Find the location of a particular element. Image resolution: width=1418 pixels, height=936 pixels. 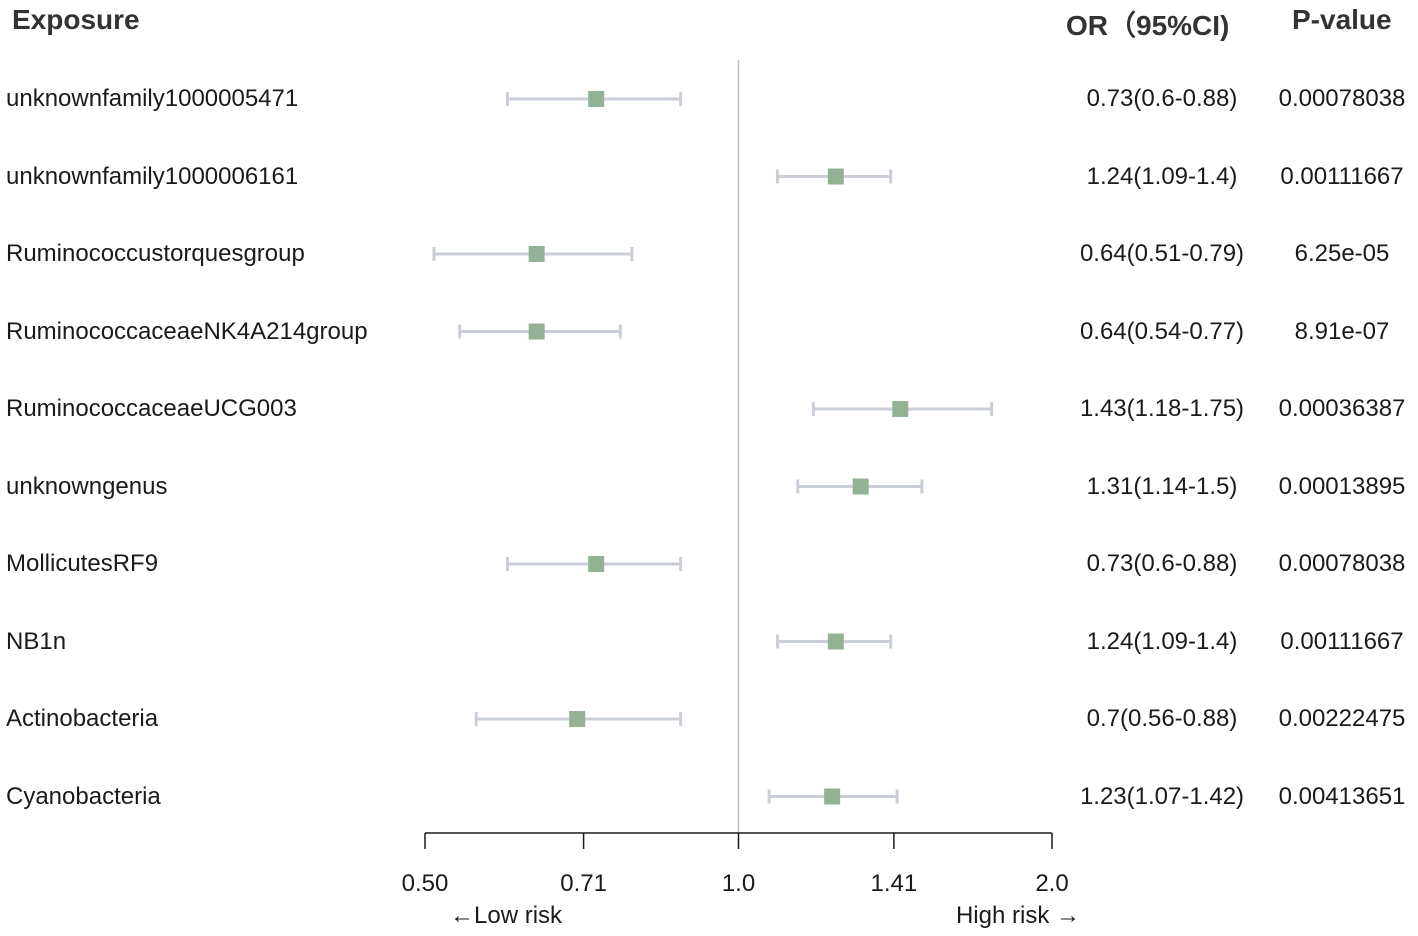

x-tick-label: 2.0 is located at coordinates (1051, 883).